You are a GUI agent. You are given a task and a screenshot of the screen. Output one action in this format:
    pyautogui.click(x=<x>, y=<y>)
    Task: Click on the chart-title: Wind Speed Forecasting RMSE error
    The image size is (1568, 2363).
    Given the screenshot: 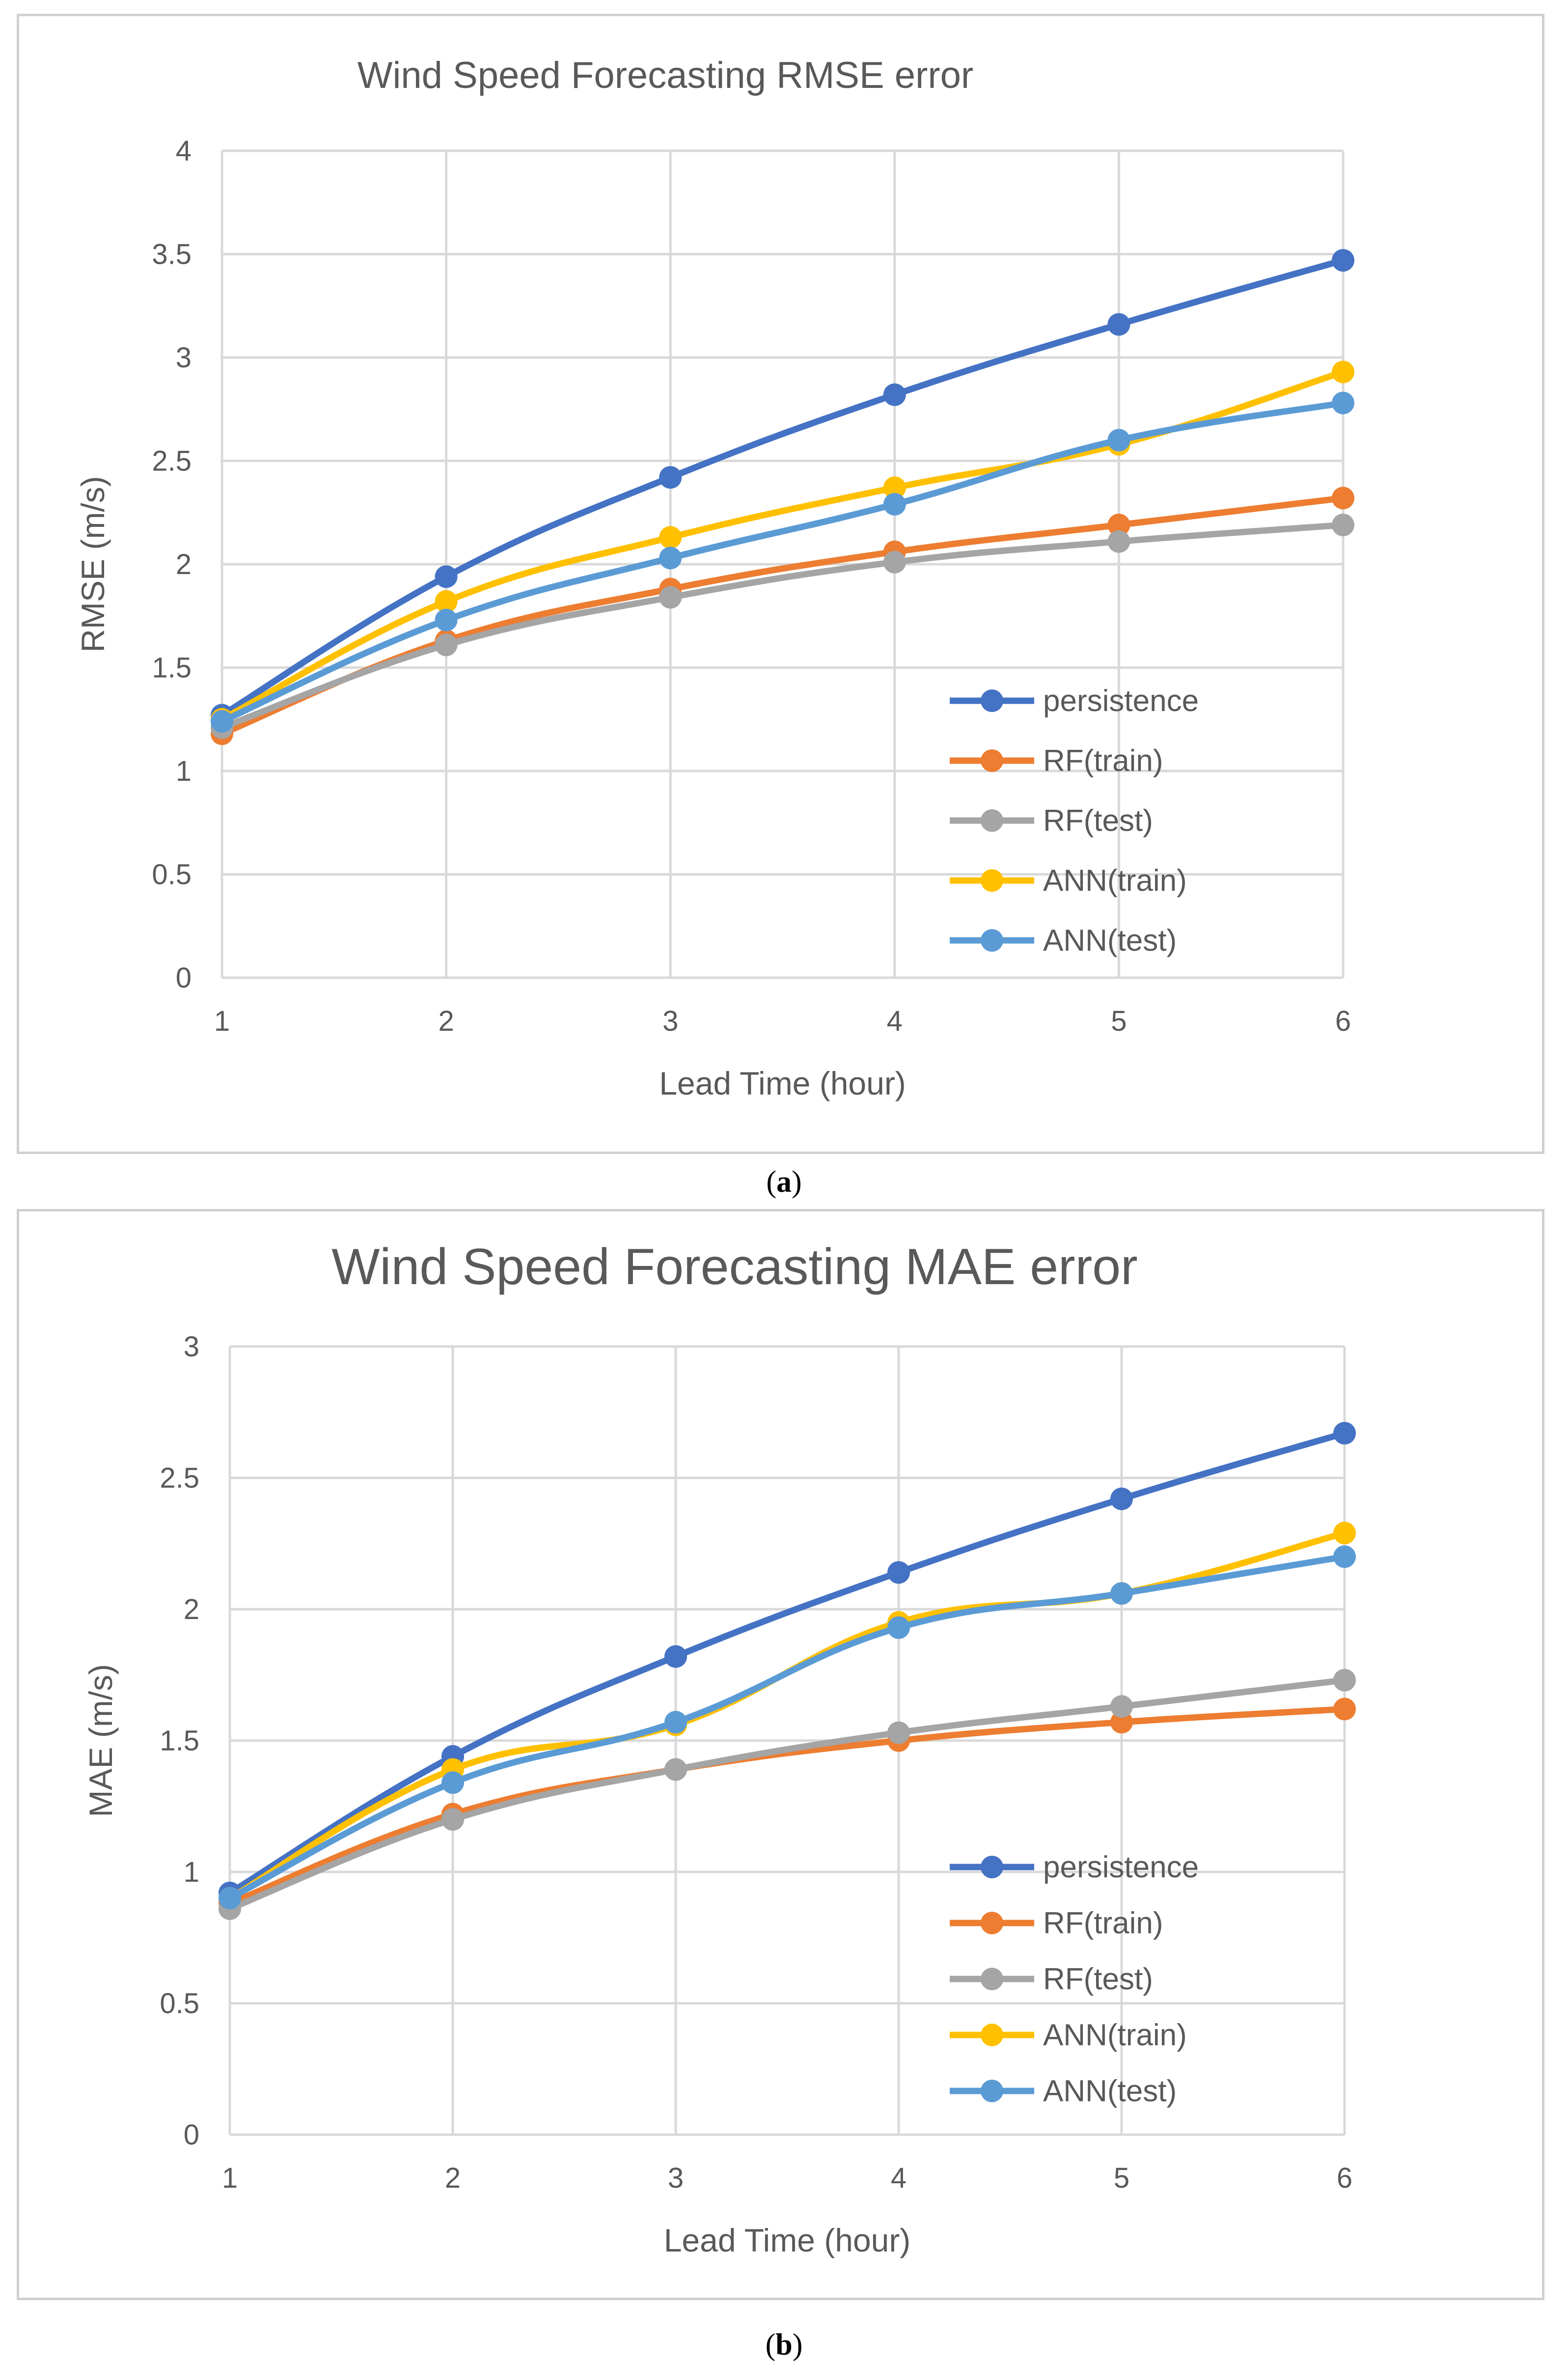 What is the action you would take?
    pyautogui.click(x=666, y=75)
    